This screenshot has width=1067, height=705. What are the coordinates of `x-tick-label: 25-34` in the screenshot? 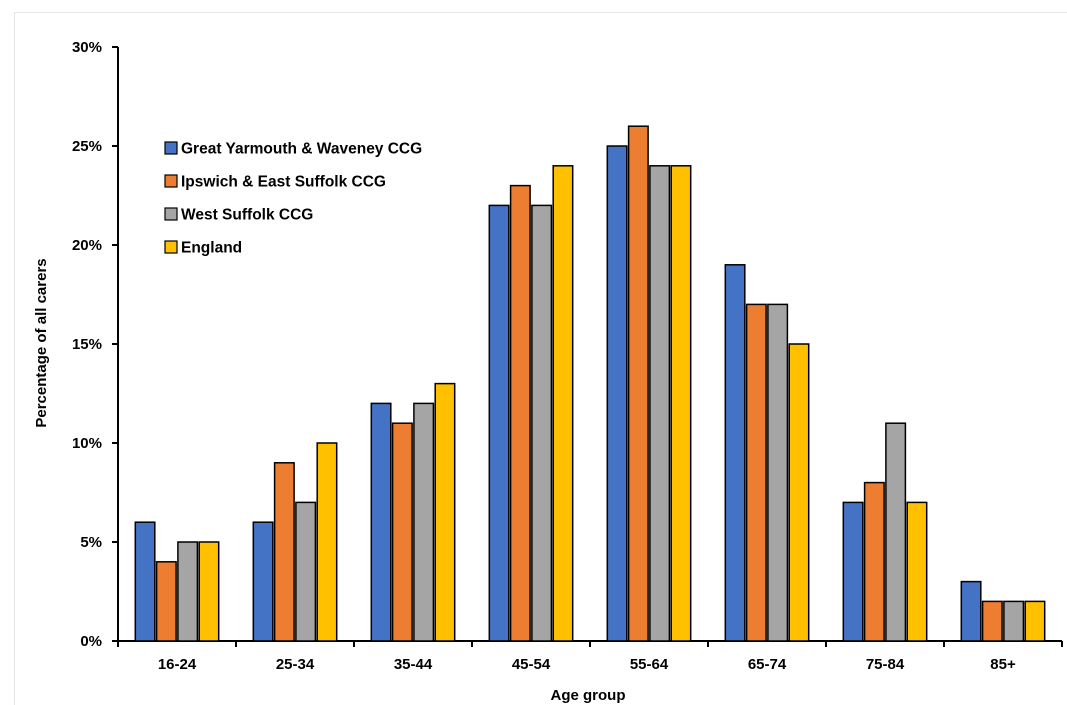 It's located at (295, 664).